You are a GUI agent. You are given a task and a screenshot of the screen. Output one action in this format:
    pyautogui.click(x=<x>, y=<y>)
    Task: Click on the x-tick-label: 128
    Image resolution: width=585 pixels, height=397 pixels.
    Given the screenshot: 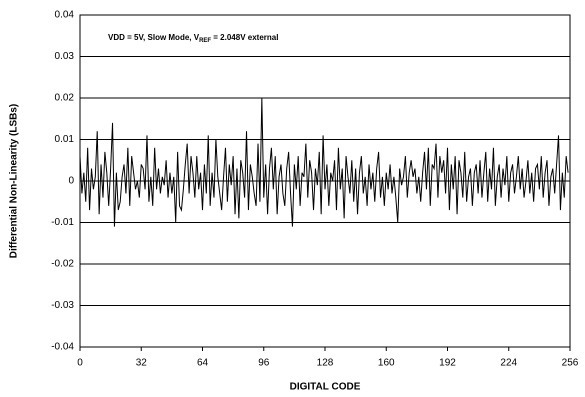 What is the action you would take?
    pyautogui.click(x=325, y=363)
    